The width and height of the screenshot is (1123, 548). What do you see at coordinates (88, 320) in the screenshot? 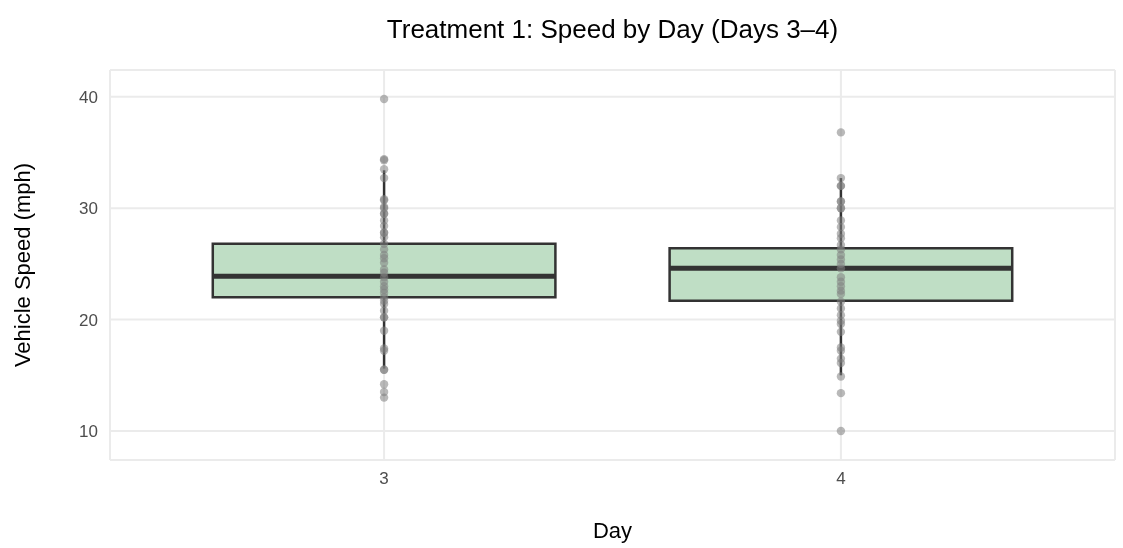
I see `y-tick-label: 20` at bounding box center [88, 320].